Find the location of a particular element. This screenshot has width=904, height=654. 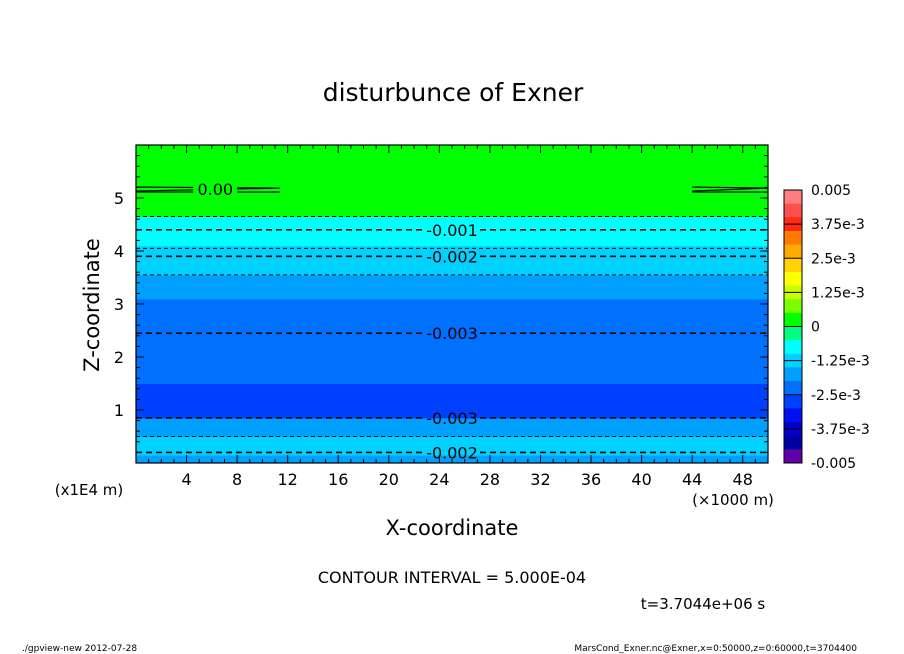

x-axis-label: X-coordinate is located at coordinates (452, 528).